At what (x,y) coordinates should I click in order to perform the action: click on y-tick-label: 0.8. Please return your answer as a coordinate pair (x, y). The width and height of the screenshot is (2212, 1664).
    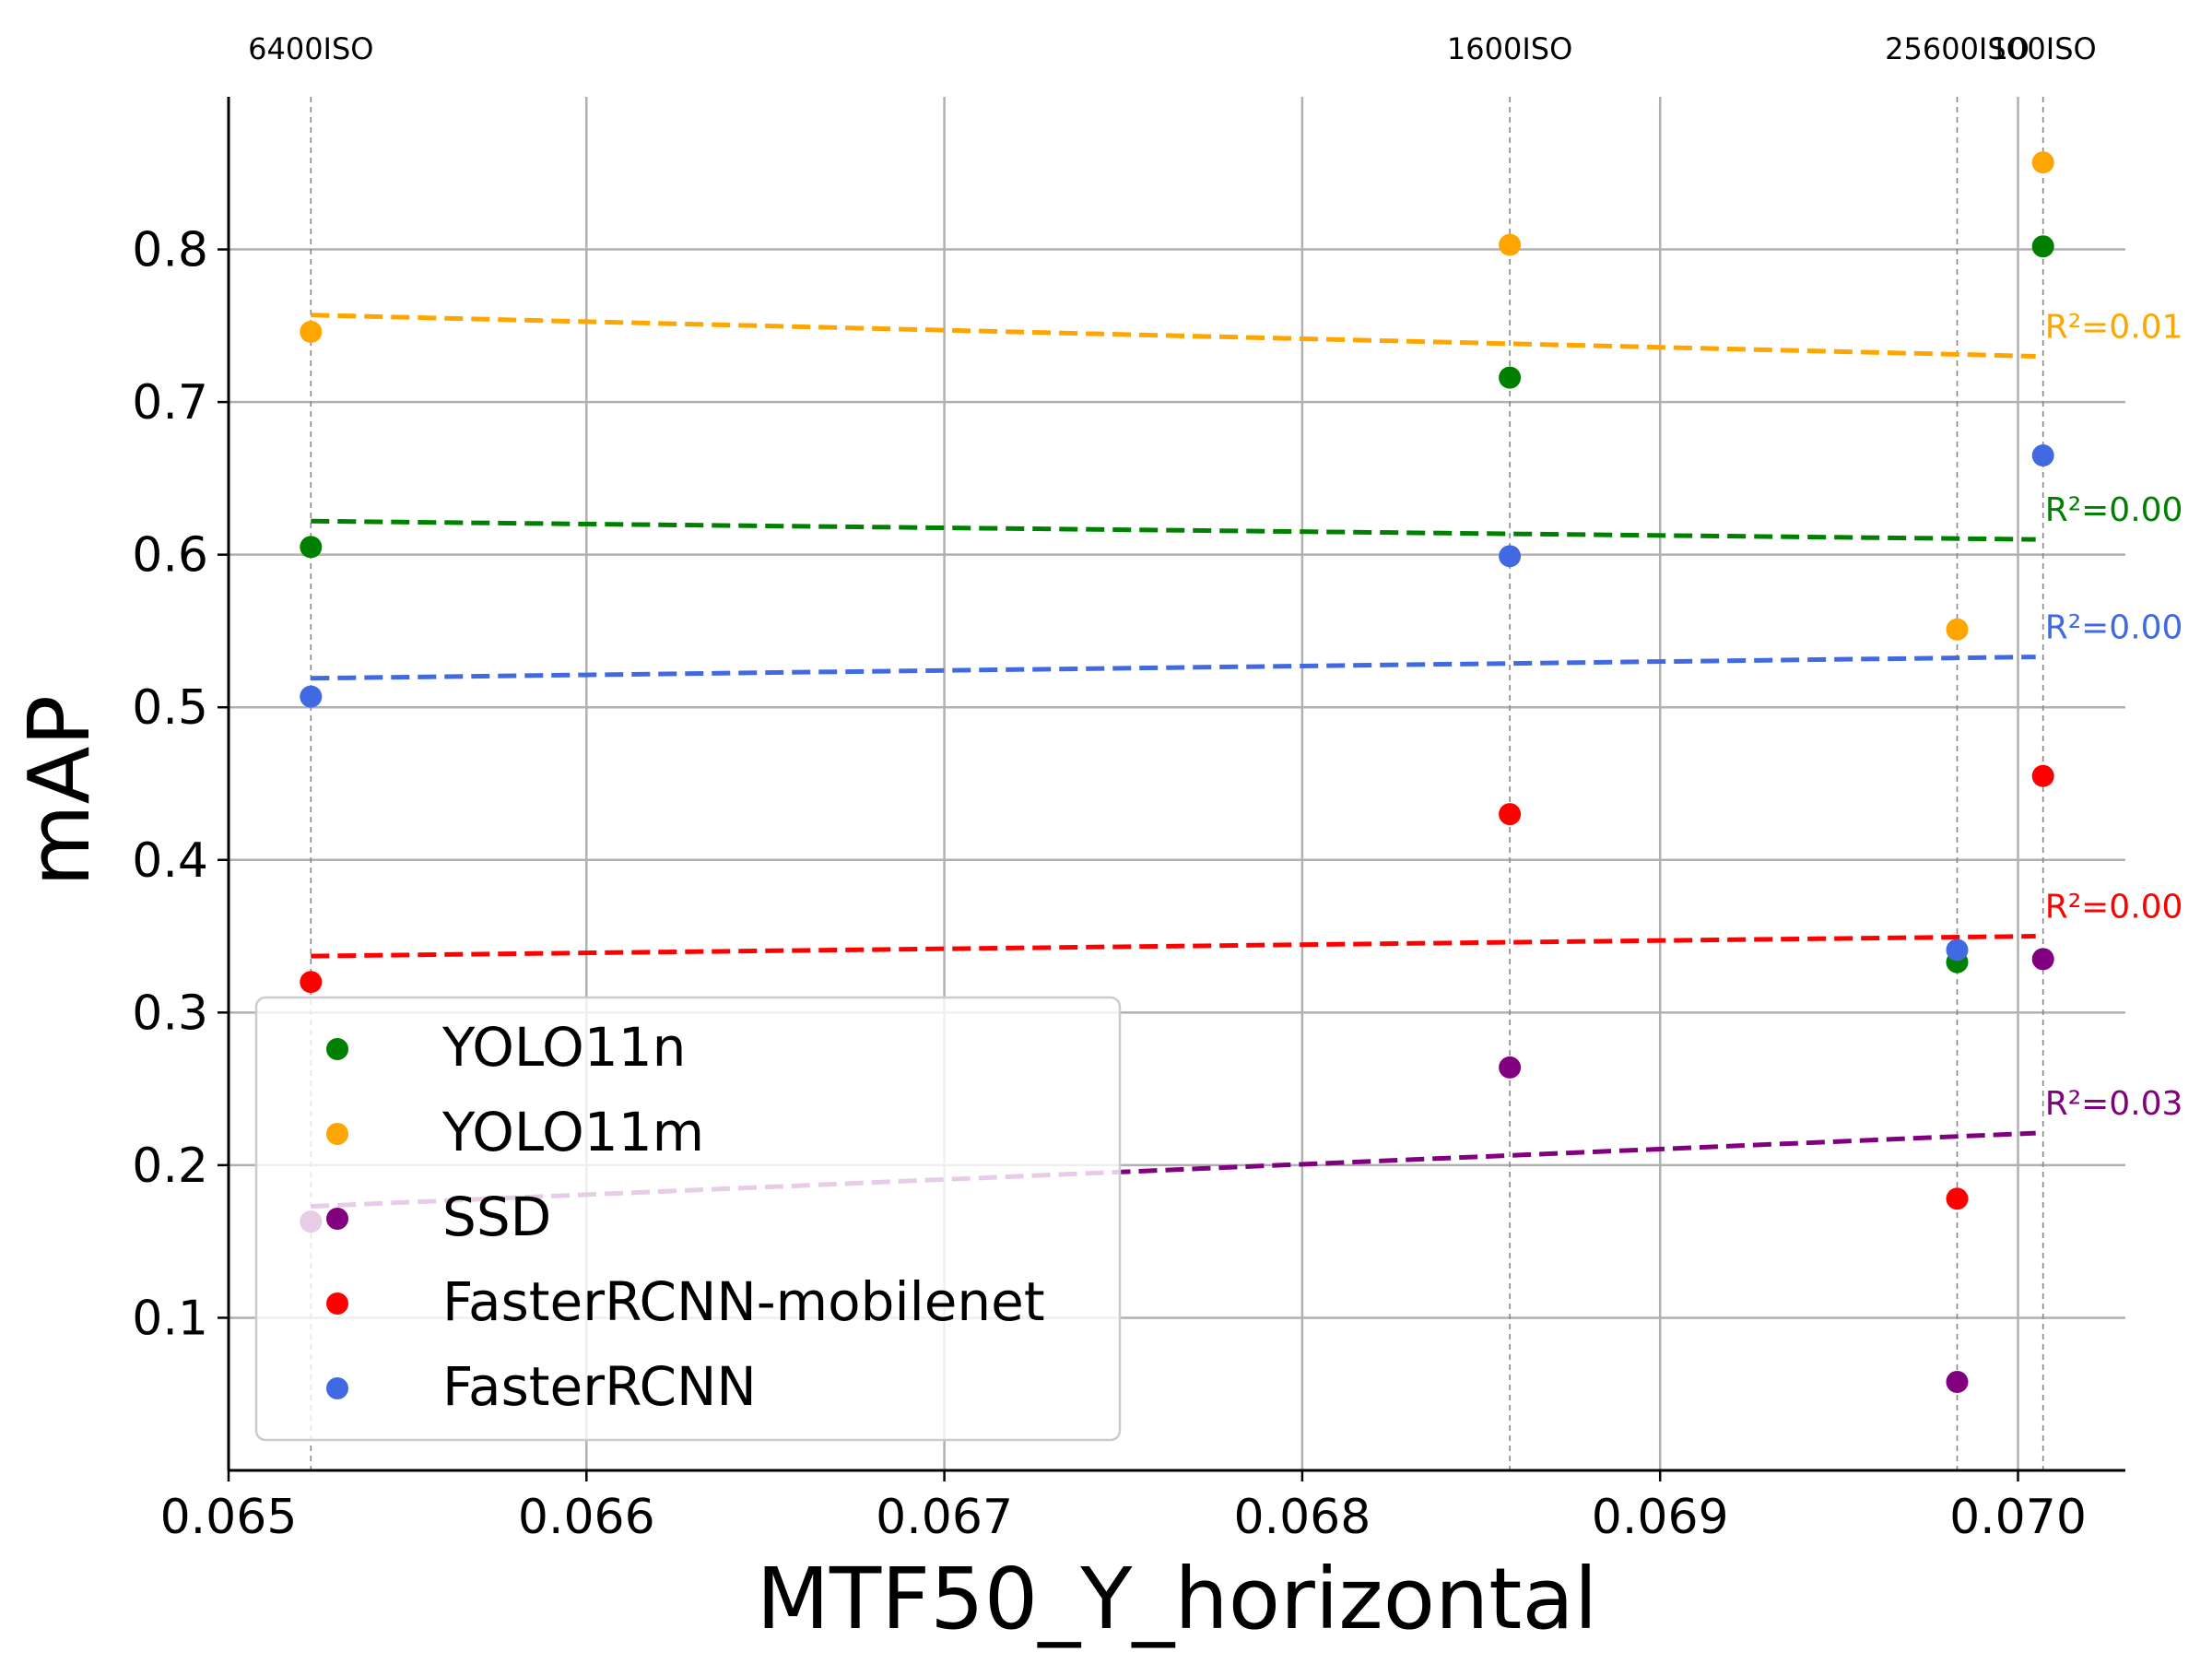
    Looking at the image, I should click on (170, 250).